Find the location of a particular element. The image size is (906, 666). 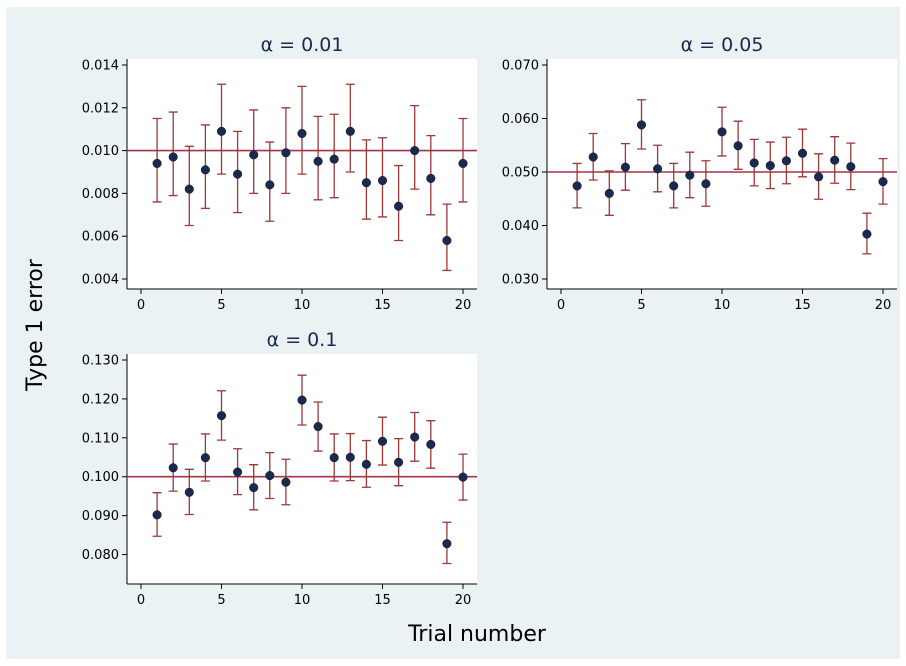

y-tick-label: 0.120 is located at coordinates (100, 399).